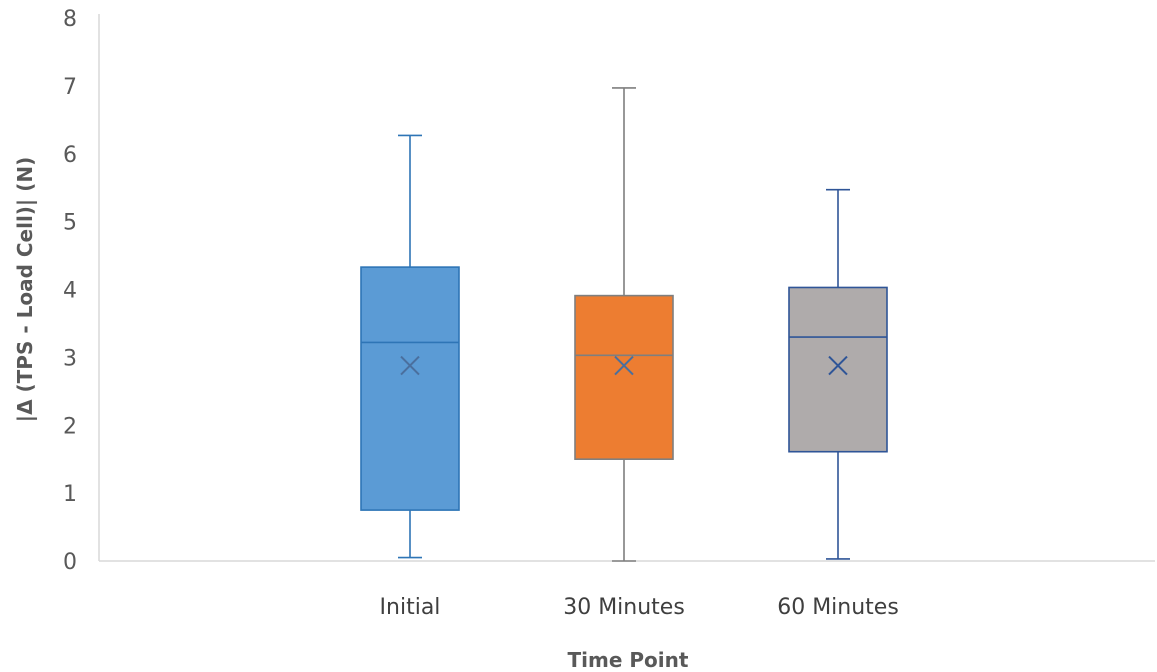 The height and width of the screenshot is (672, 1157). I want to click on x-category-label: 60 Minutes, so click(838, 607).